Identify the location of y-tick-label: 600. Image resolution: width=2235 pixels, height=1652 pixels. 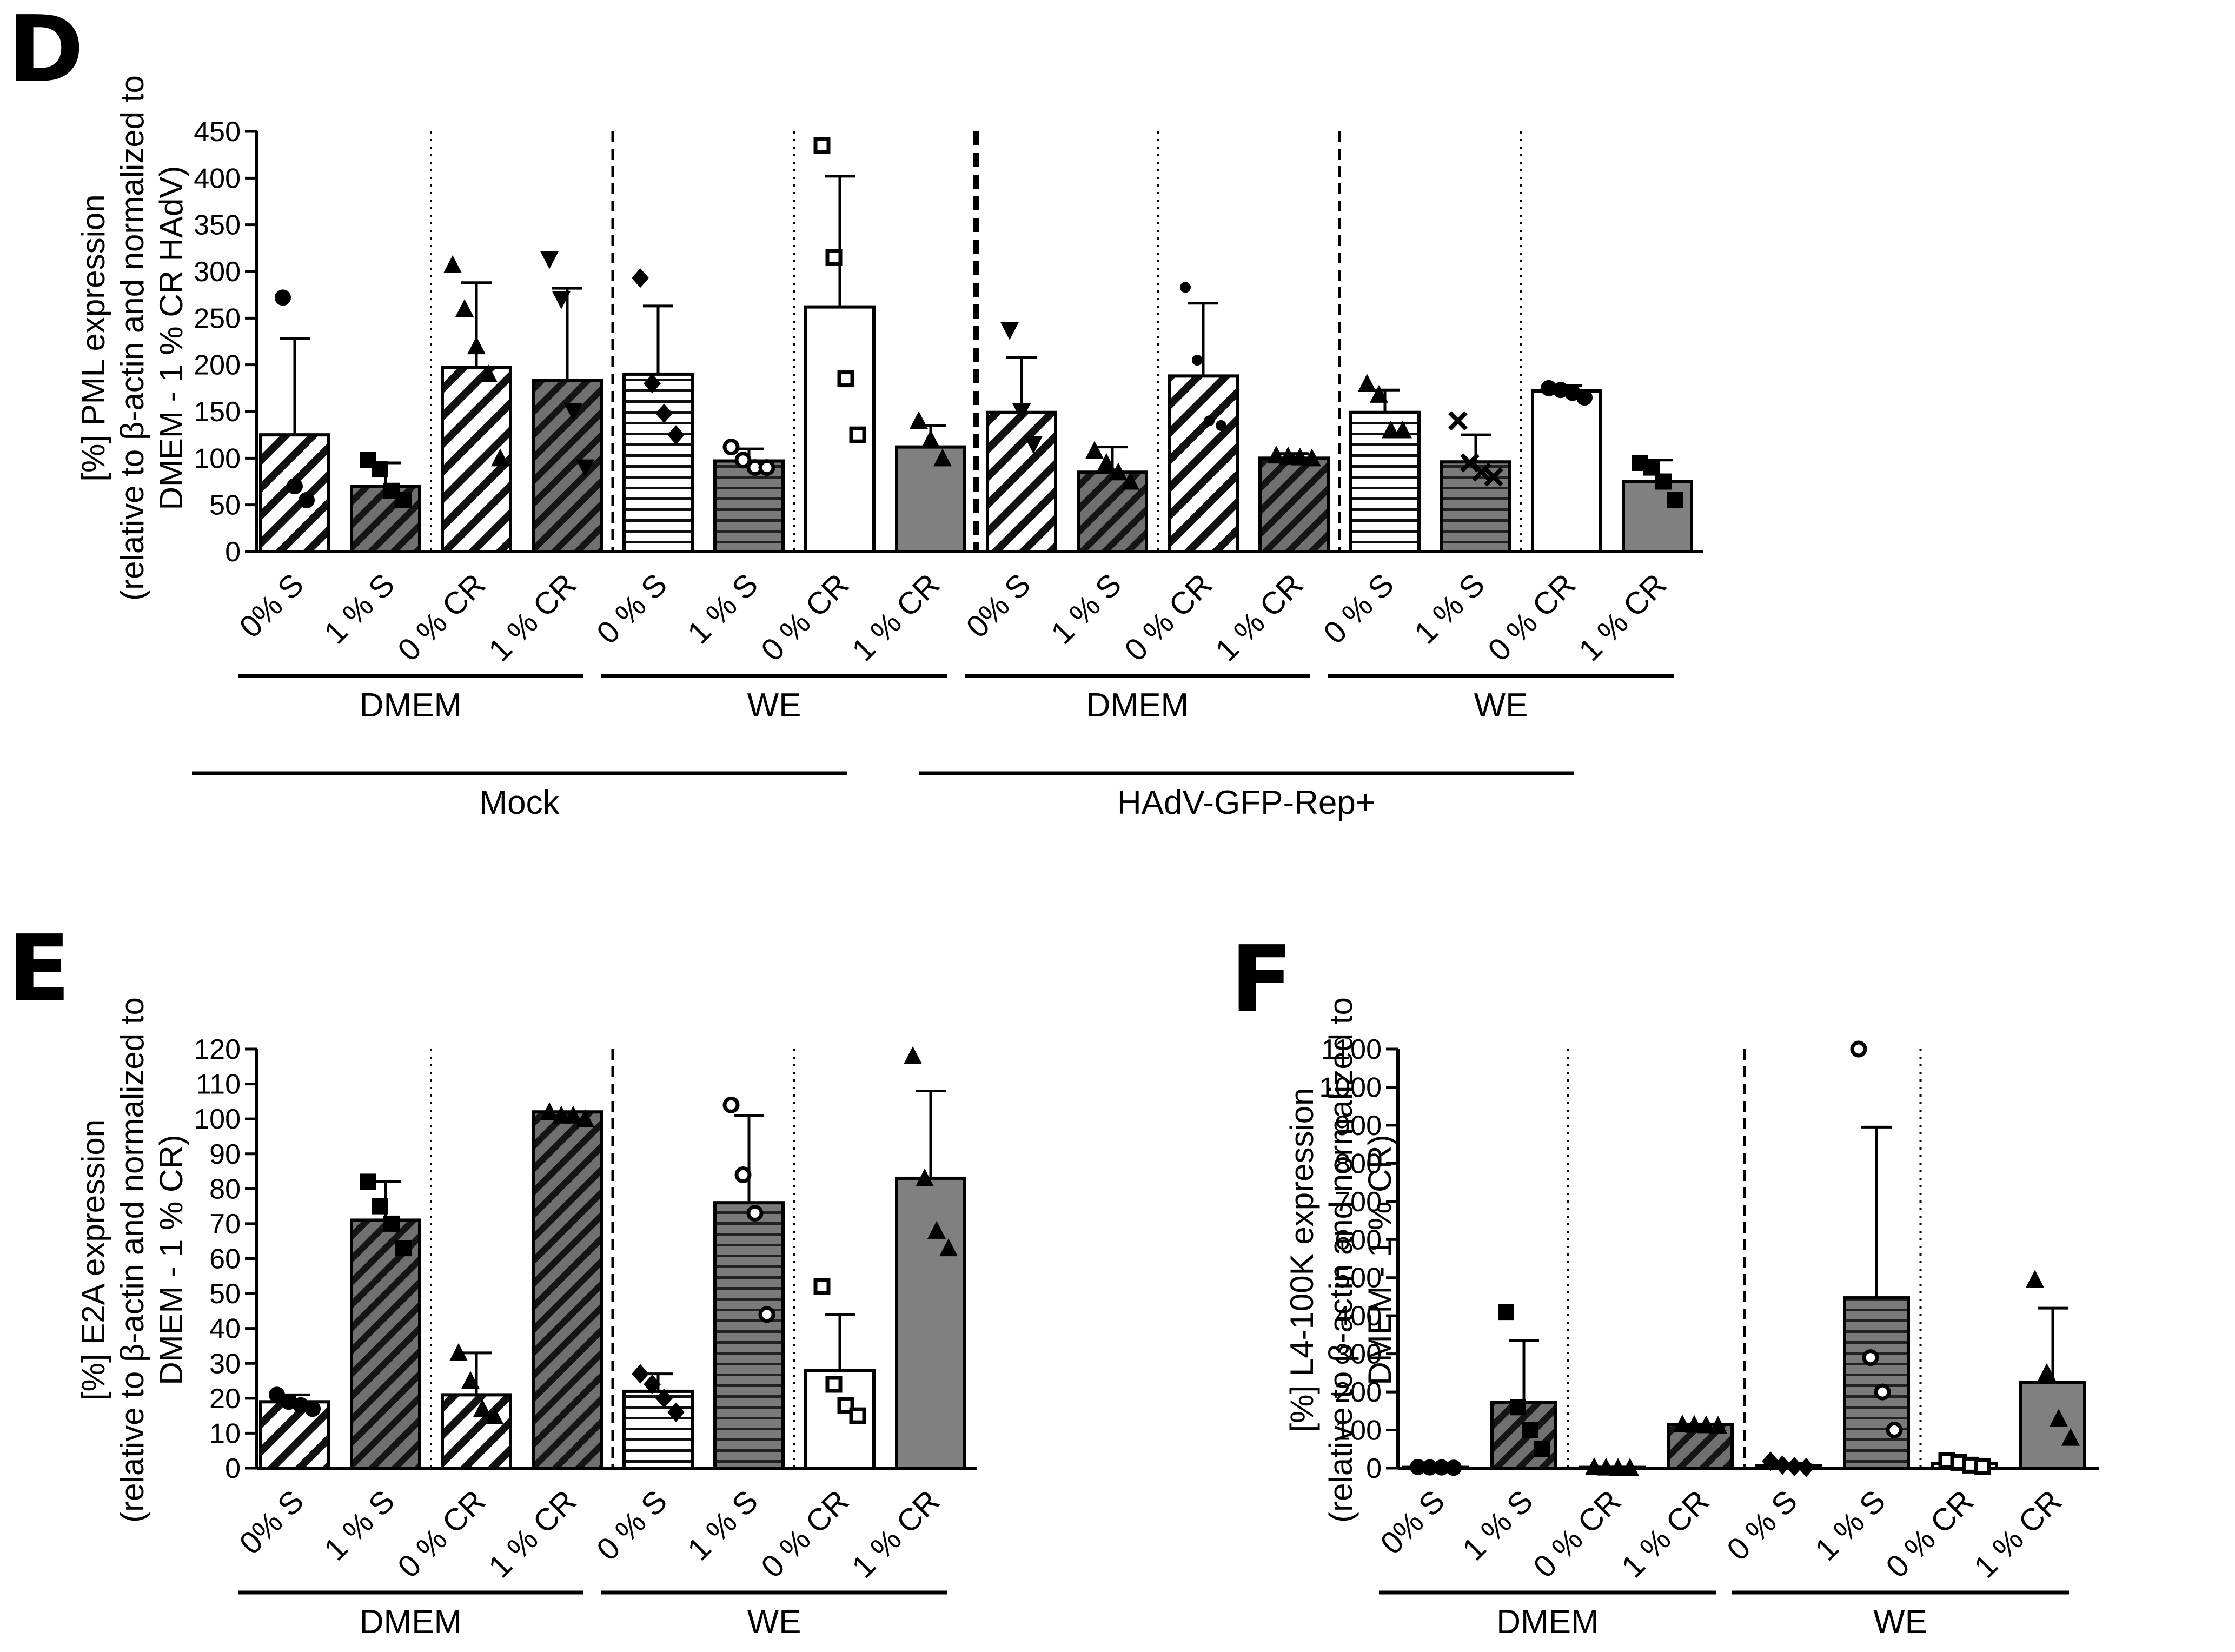
(1358, 1240).